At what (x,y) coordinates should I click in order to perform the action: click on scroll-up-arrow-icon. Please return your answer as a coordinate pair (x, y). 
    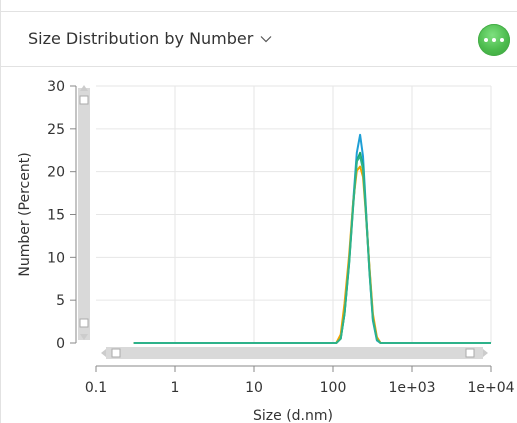
    Looking at the image, I should click on (84, 88).